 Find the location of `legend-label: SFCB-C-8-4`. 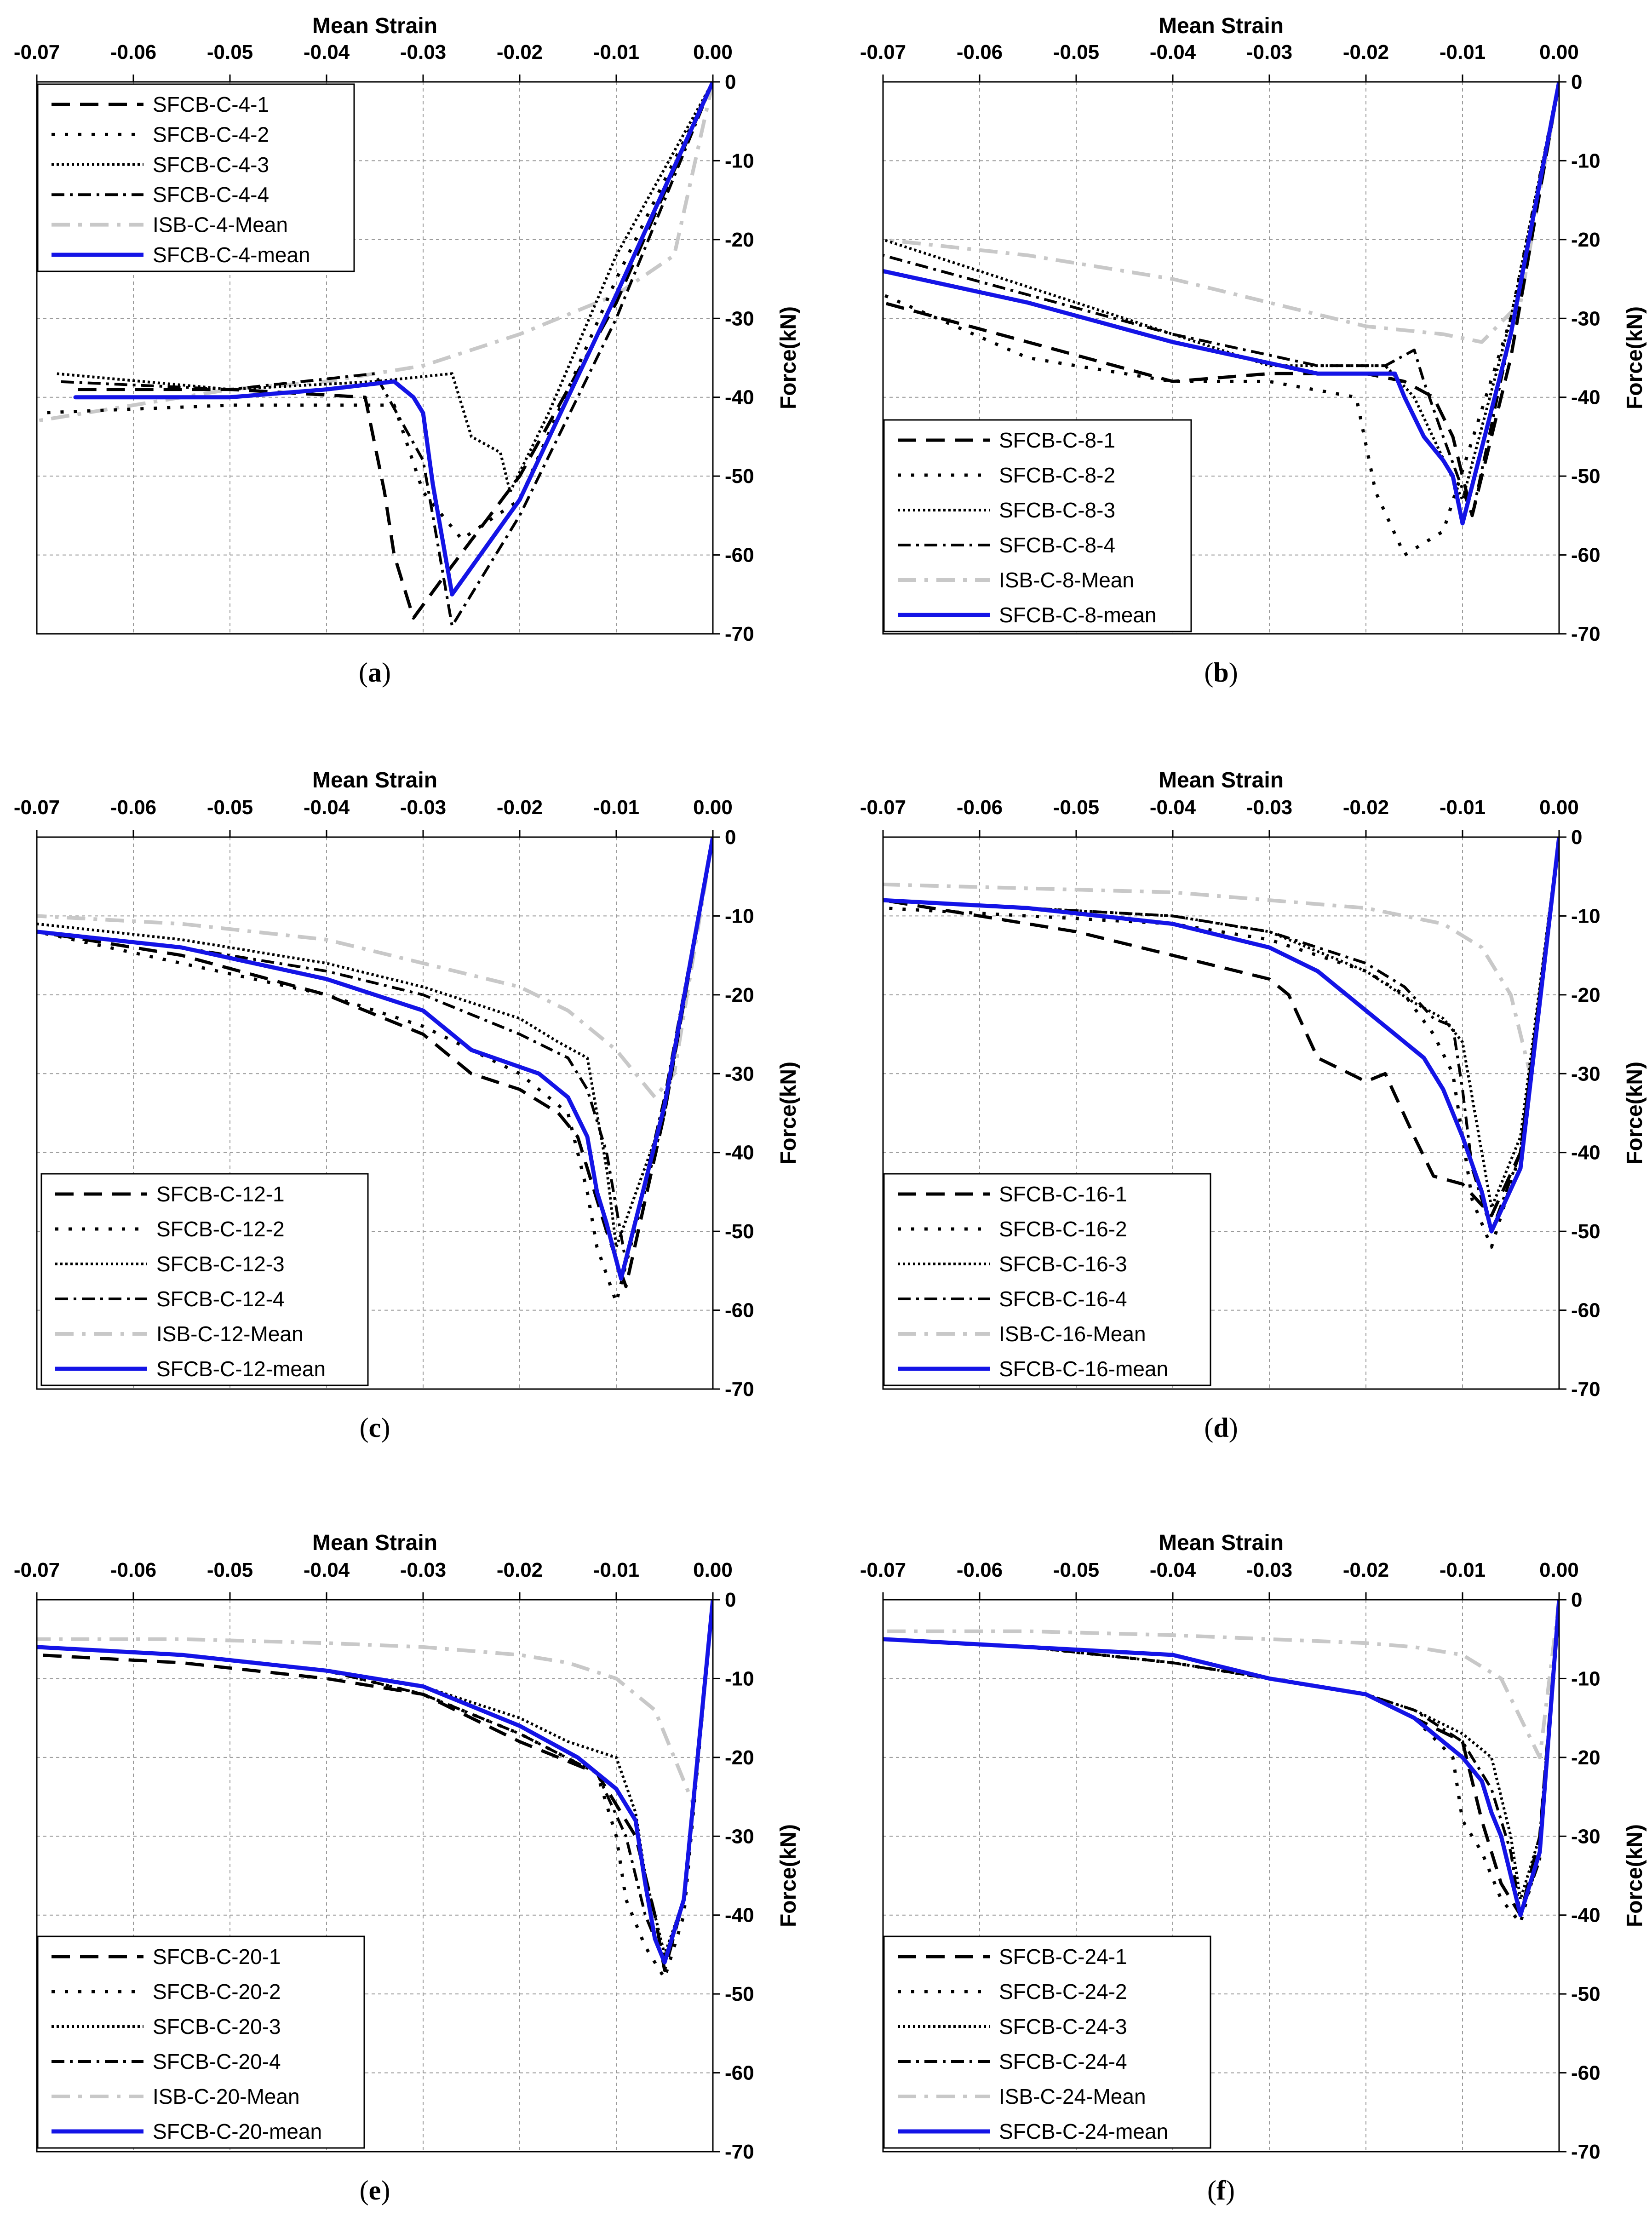

legend-label: SFCB-C-8-4 is located at coordinates (1057, 545).